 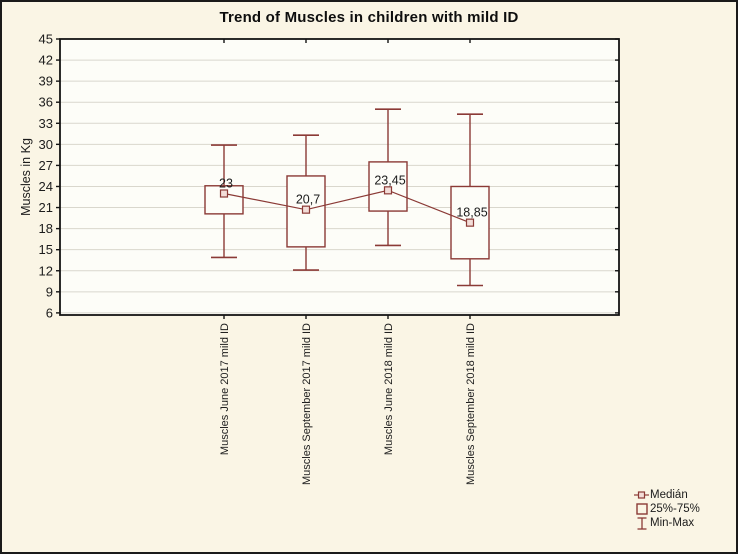 I want to click on median-marker-icon, so click(x=641, y=495).